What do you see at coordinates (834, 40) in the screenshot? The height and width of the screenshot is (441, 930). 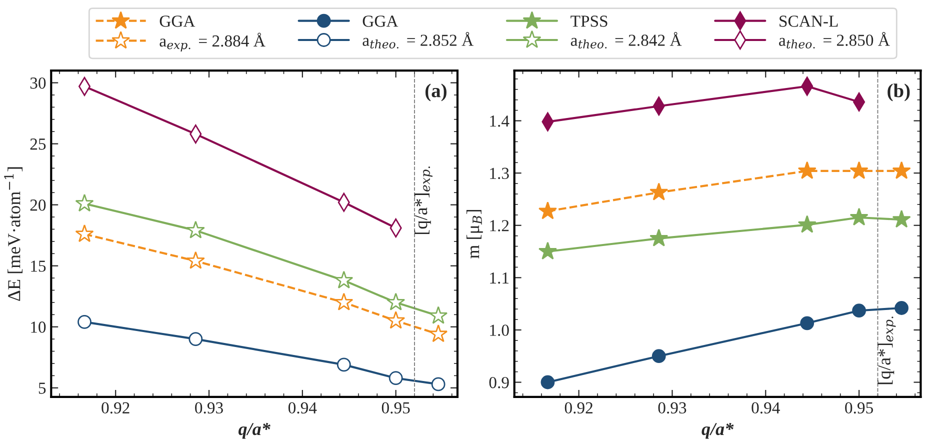 I see `legend-label: a$_{theo.}$ = 2.850 Å` at bounding box center [834, 40].